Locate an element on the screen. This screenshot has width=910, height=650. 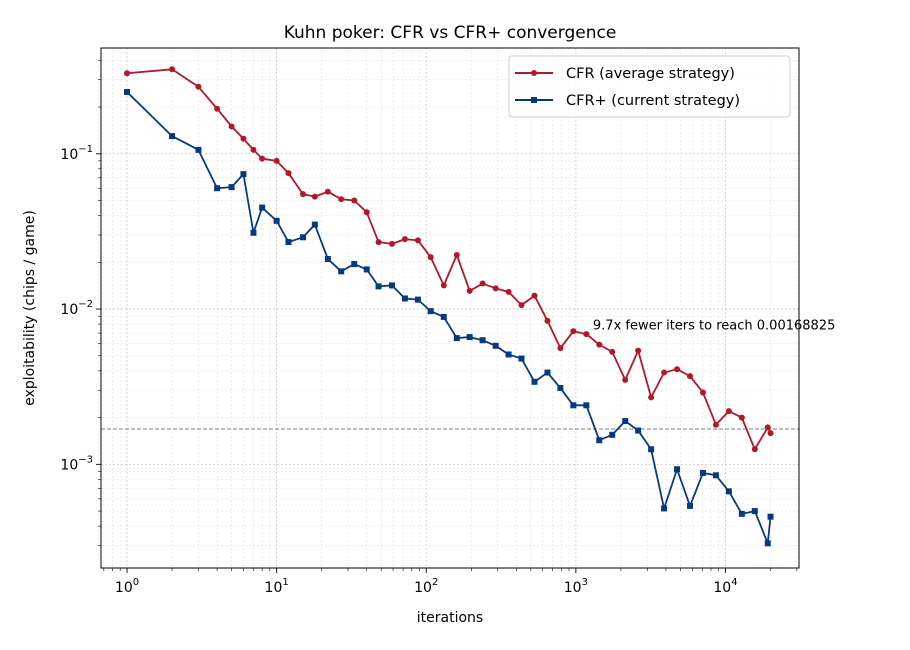
y-axis-label: exploitability (chips / game) is located at coordinates (30, 308).